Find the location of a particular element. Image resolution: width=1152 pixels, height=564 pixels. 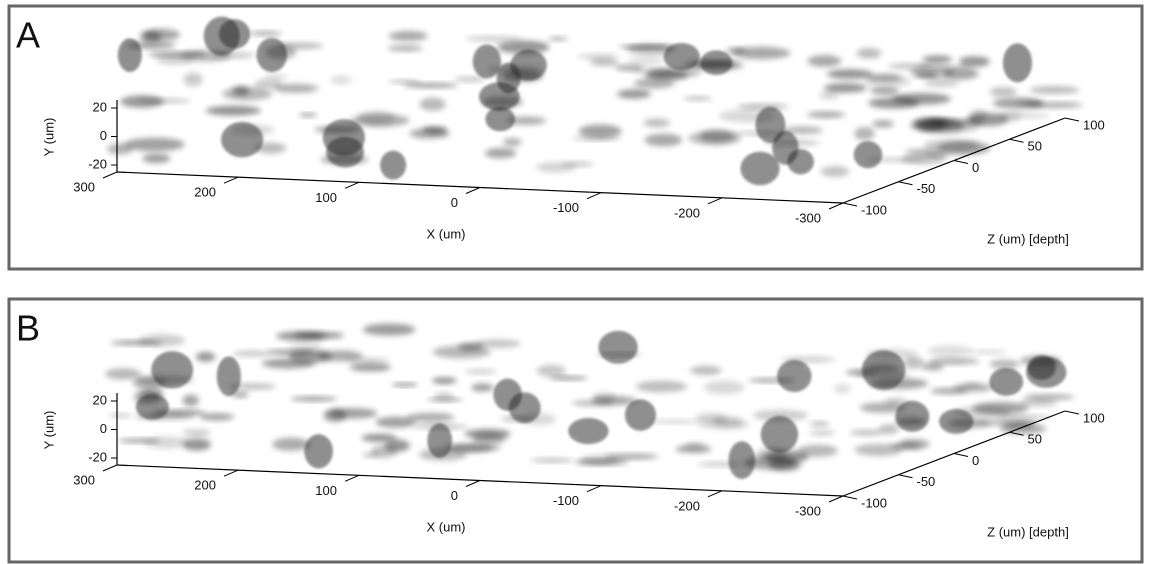

y-axis-title: Y (um) is located at coordinates (48, 430).